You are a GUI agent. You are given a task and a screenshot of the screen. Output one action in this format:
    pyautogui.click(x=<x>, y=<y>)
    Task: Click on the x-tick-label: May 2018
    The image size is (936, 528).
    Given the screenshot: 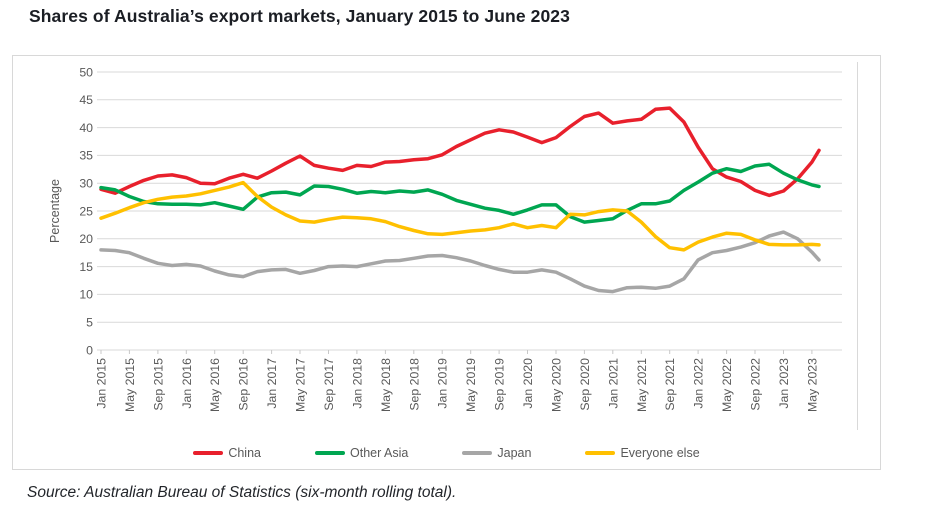 What is the action you would take?
    pyautogui.click(x=386, y=385)
    